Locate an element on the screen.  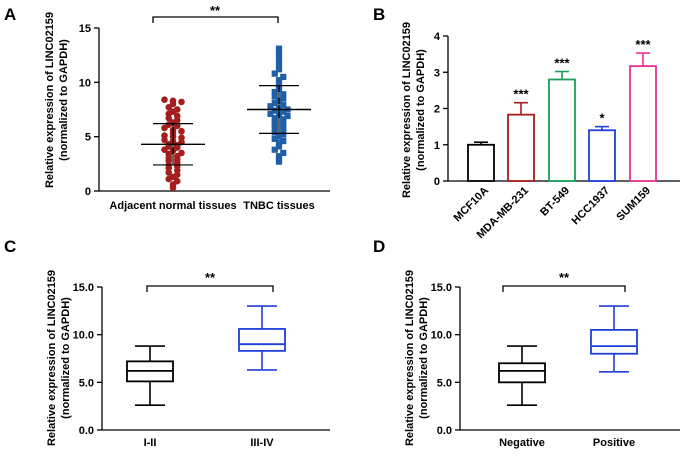
panel-d-box is located at coordinates (614, 341).